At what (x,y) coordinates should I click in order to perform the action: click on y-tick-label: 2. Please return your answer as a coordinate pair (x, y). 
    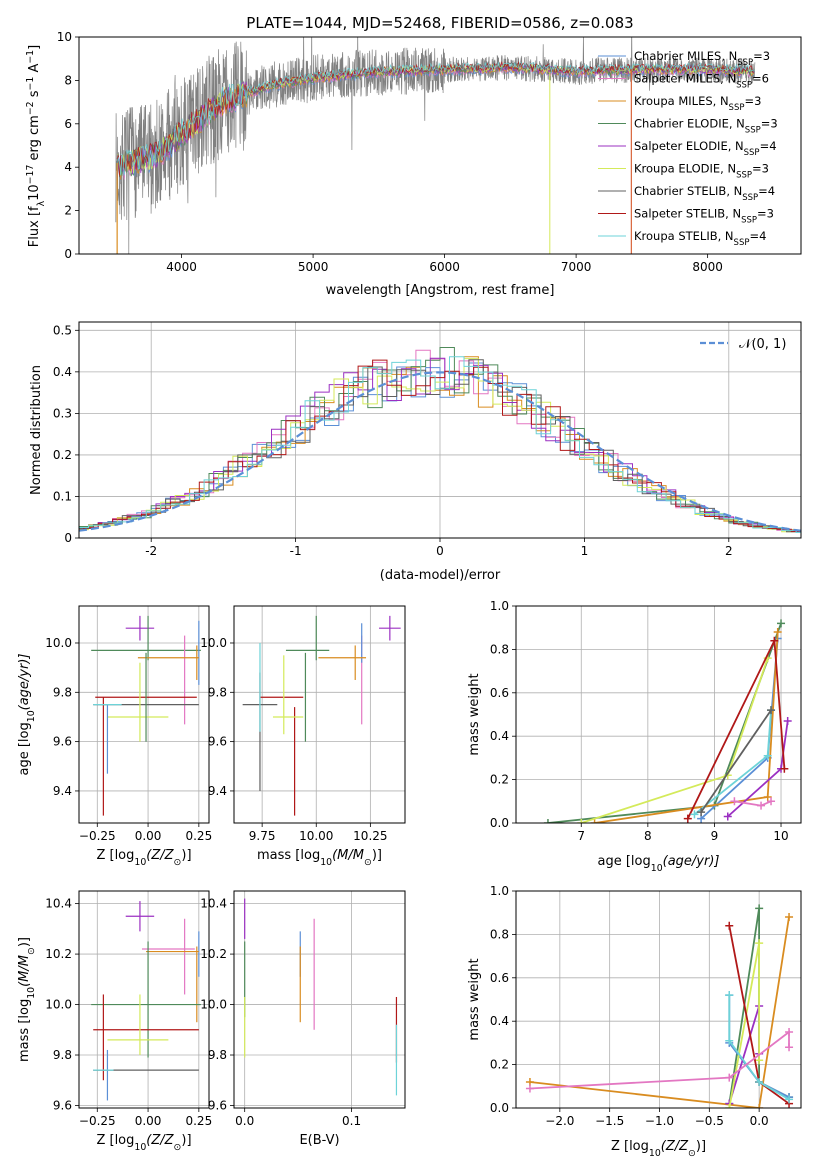
    Looking at the image, I should click on (68, 211).